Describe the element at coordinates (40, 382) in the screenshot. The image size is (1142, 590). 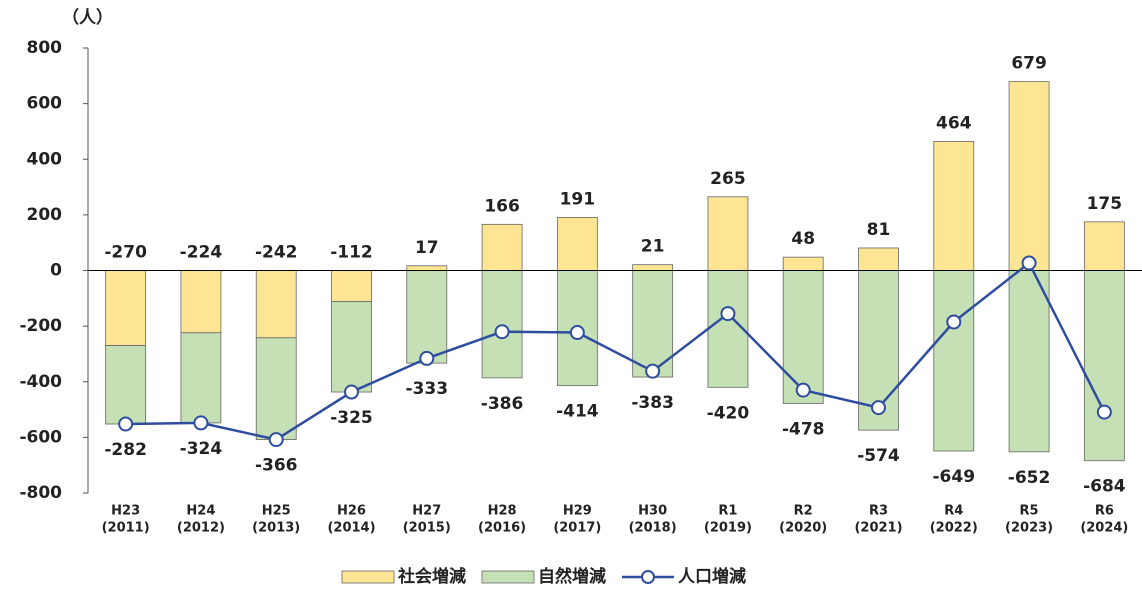
I see `y-tick-label: -400` at that location.